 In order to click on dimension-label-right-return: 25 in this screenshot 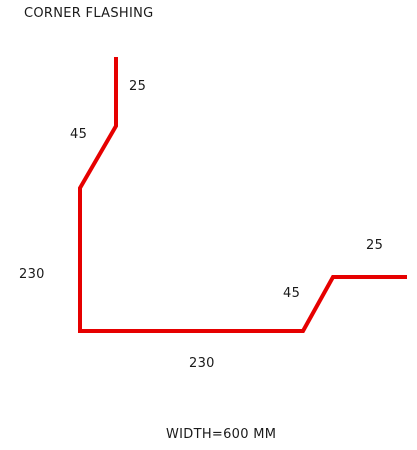, I will do `click(375, 245)`.